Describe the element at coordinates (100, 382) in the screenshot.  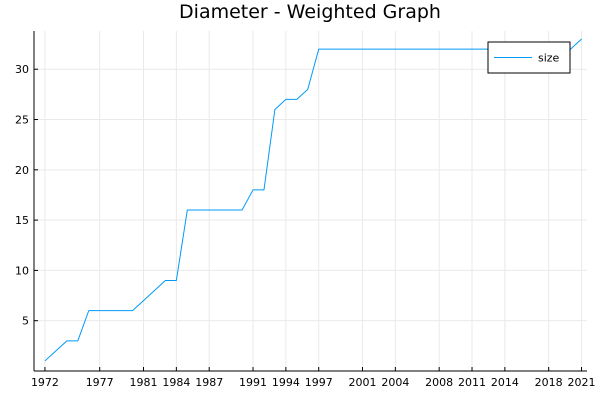
I see `x-tick-label: 1977` at that location.